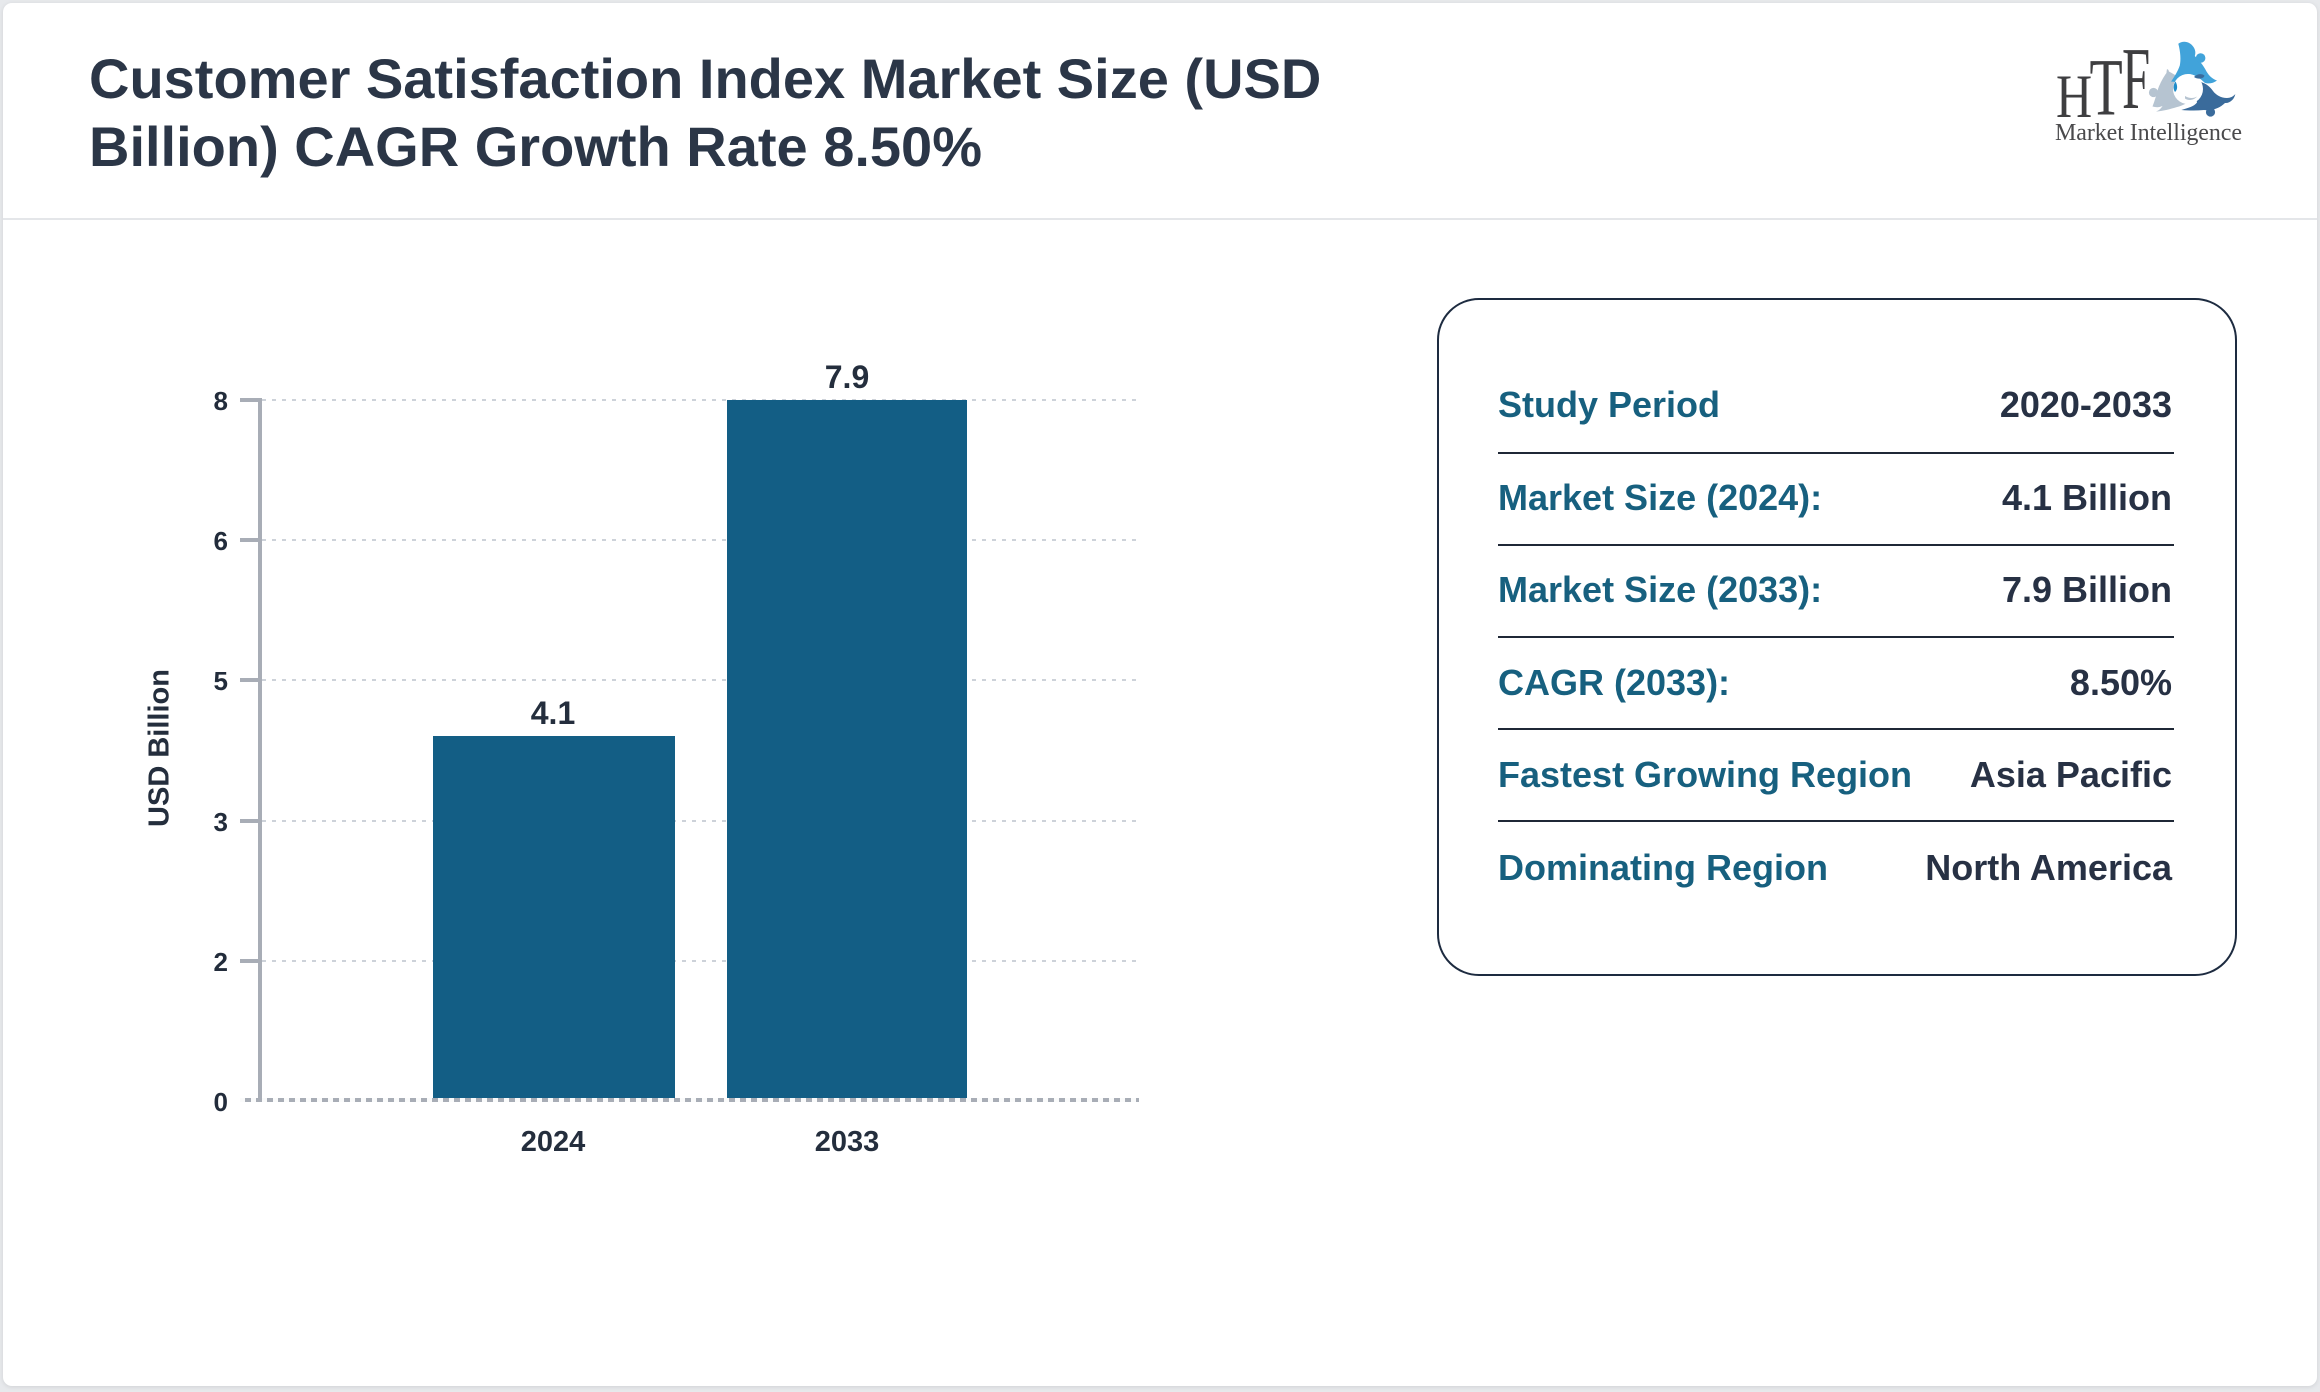 This screenshot has width=2320, height=1392. What do you see at coordinates (2074, 97) in the screenshot?
I see `svg-text: H` at bounding box center [2074, 97].